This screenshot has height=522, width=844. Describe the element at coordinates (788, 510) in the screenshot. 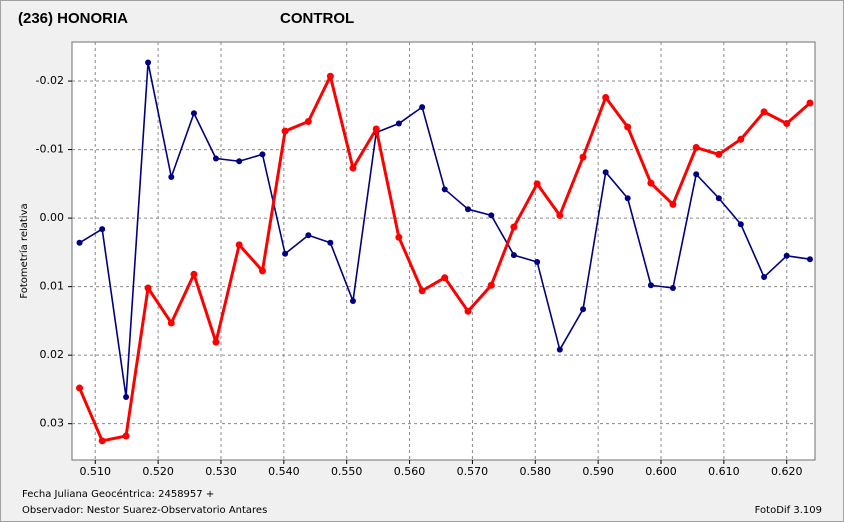

I see `software-note: FotoDif 3.109` at that location.